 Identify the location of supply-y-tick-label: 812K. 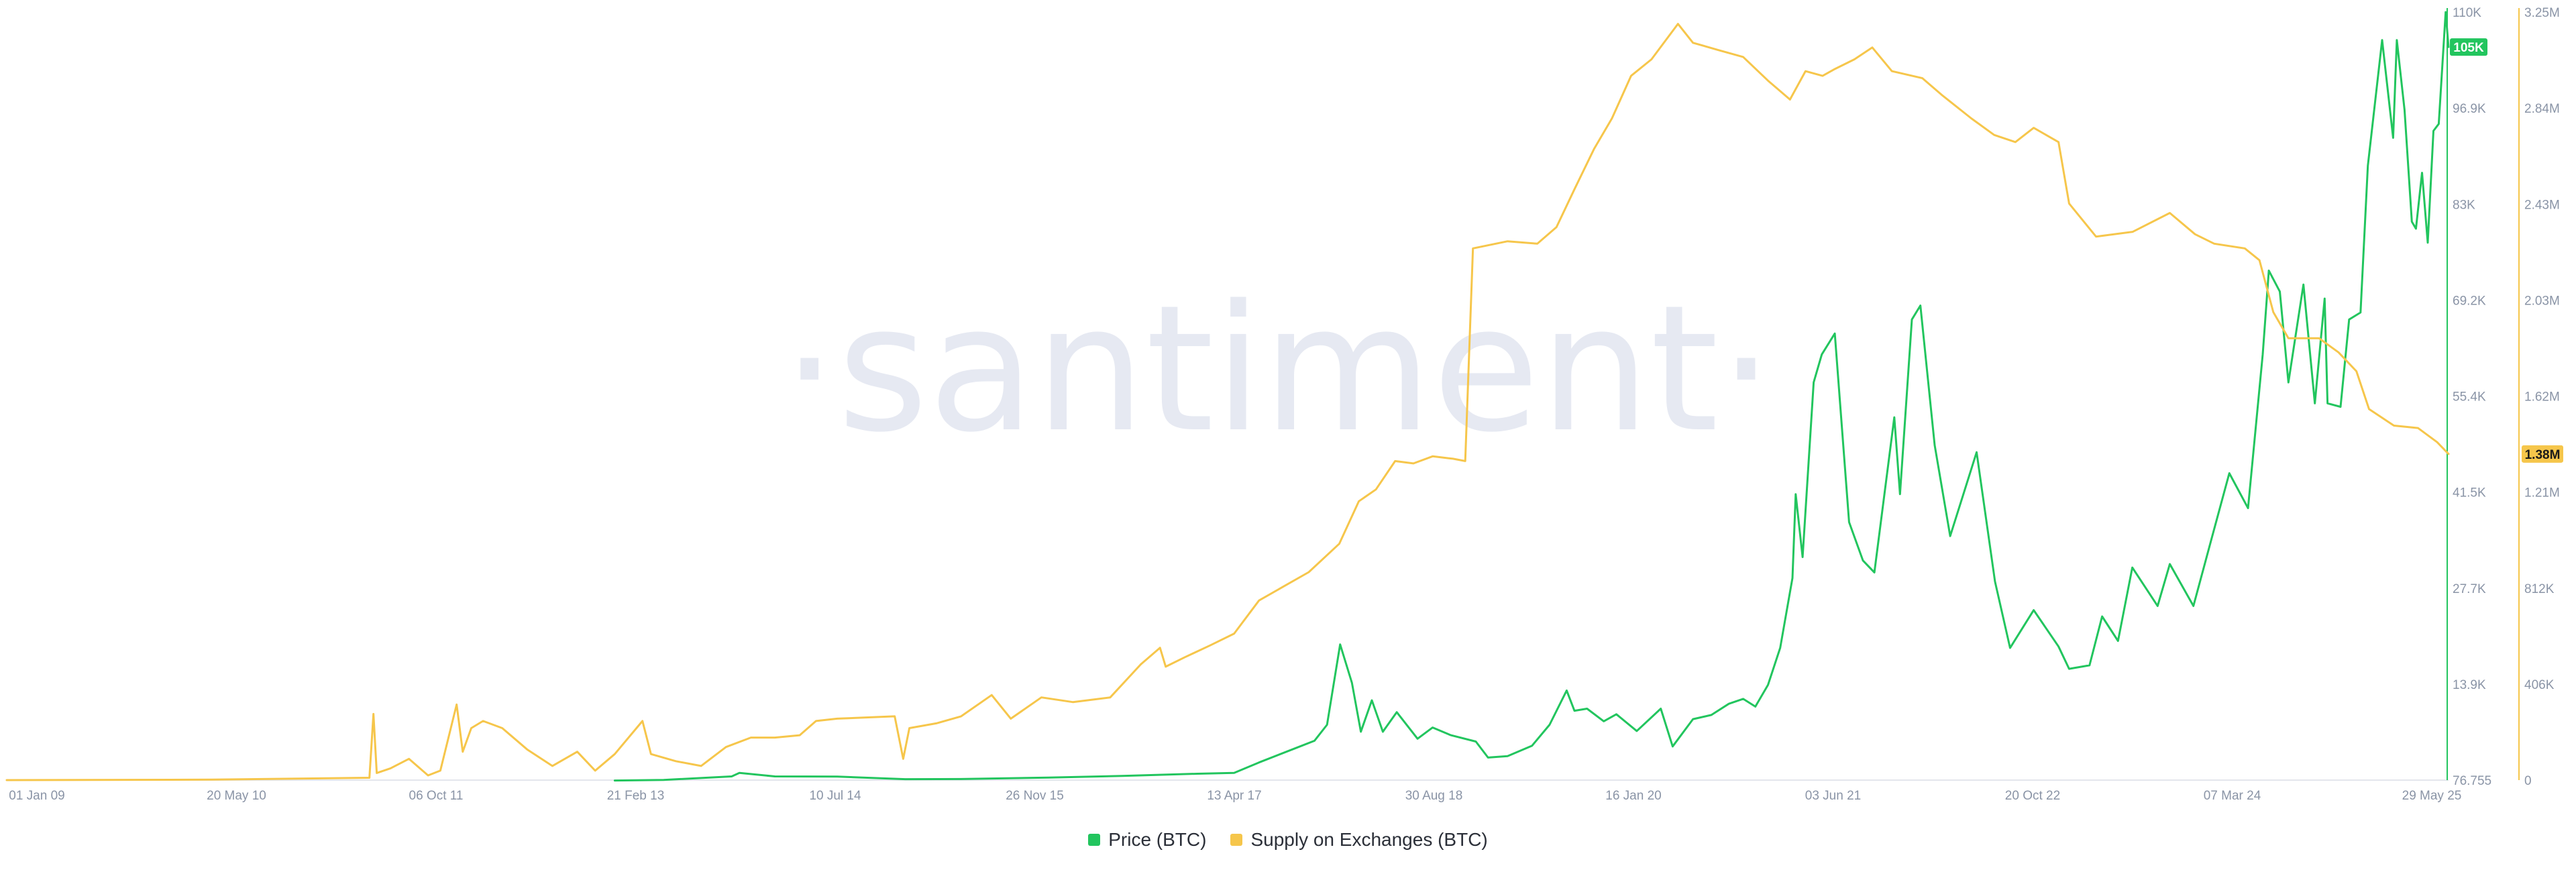
(2539, 589).